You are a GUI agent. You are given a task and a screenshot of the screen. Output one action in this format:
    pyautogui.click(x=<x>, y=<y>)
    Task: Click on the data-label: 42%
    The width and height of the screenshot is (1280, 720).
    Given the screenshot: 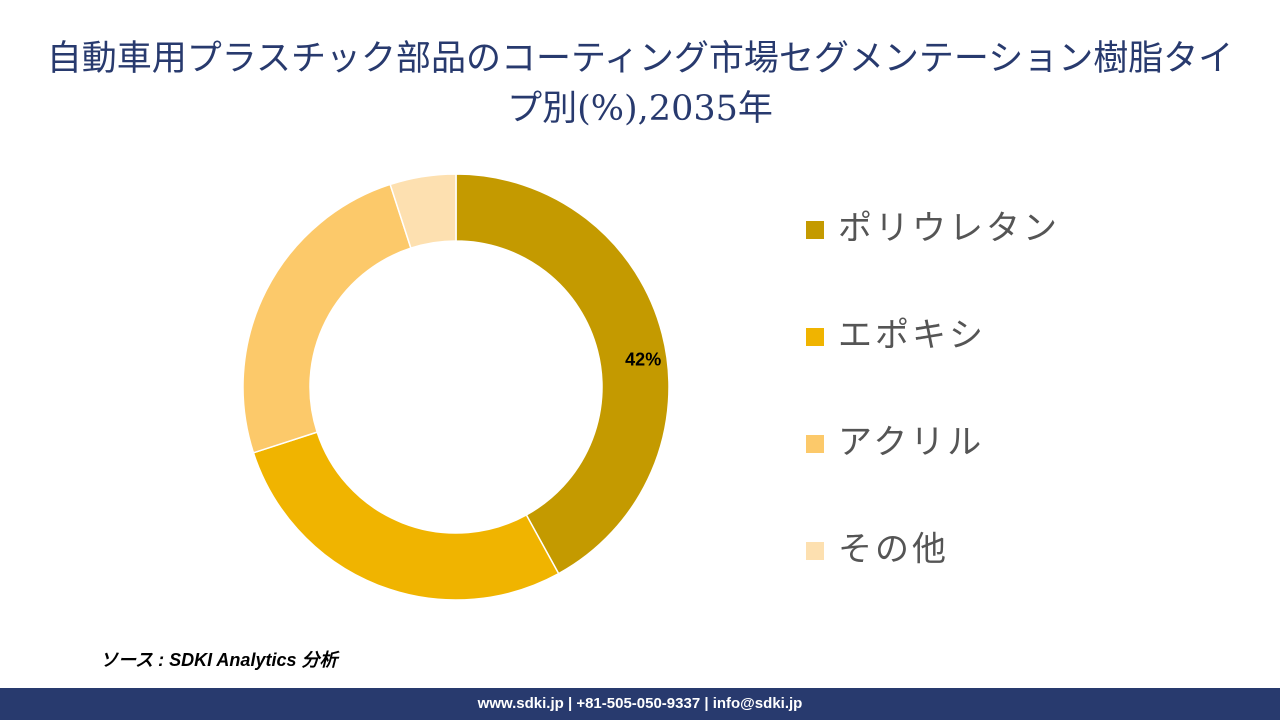 What is the action you would take?
    pyautogui.click(x=643, y=360)
    